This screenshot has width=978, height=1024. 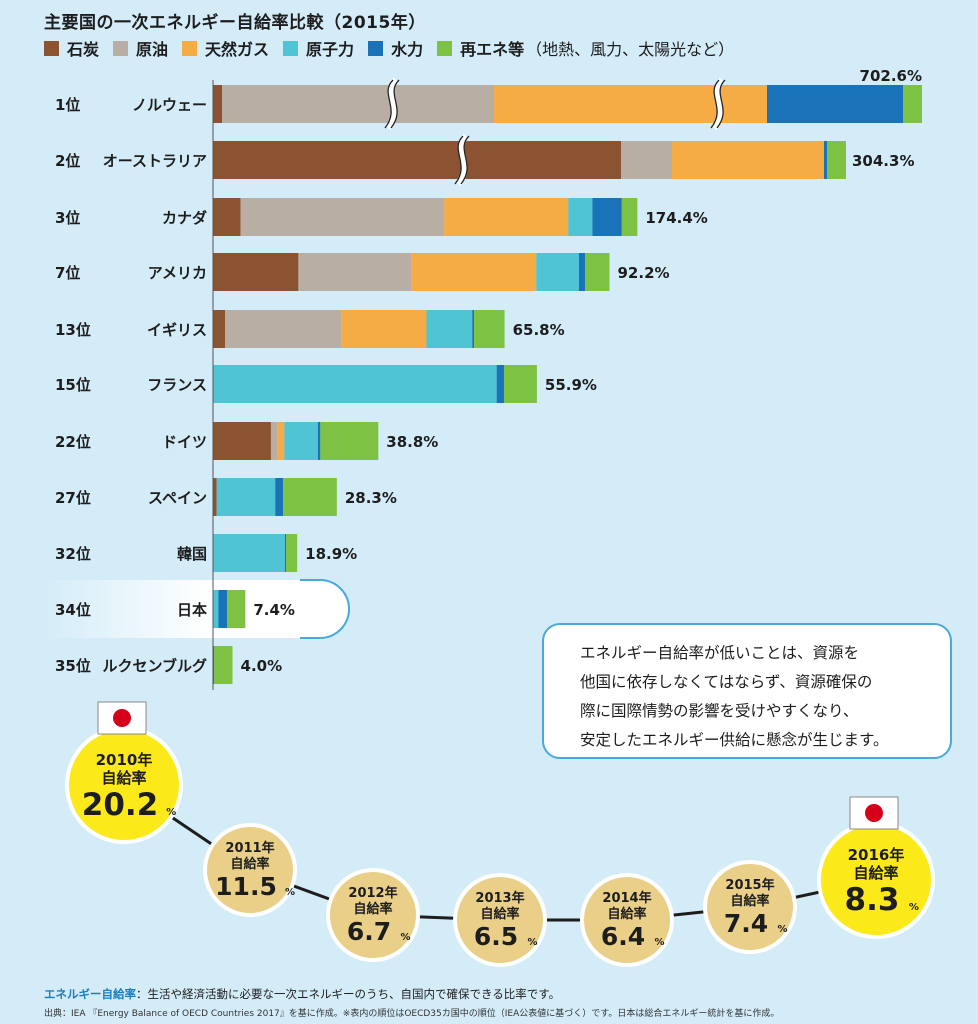 I want to click on legend-item-gas: 天然ガス, so click(x=225, y=48).